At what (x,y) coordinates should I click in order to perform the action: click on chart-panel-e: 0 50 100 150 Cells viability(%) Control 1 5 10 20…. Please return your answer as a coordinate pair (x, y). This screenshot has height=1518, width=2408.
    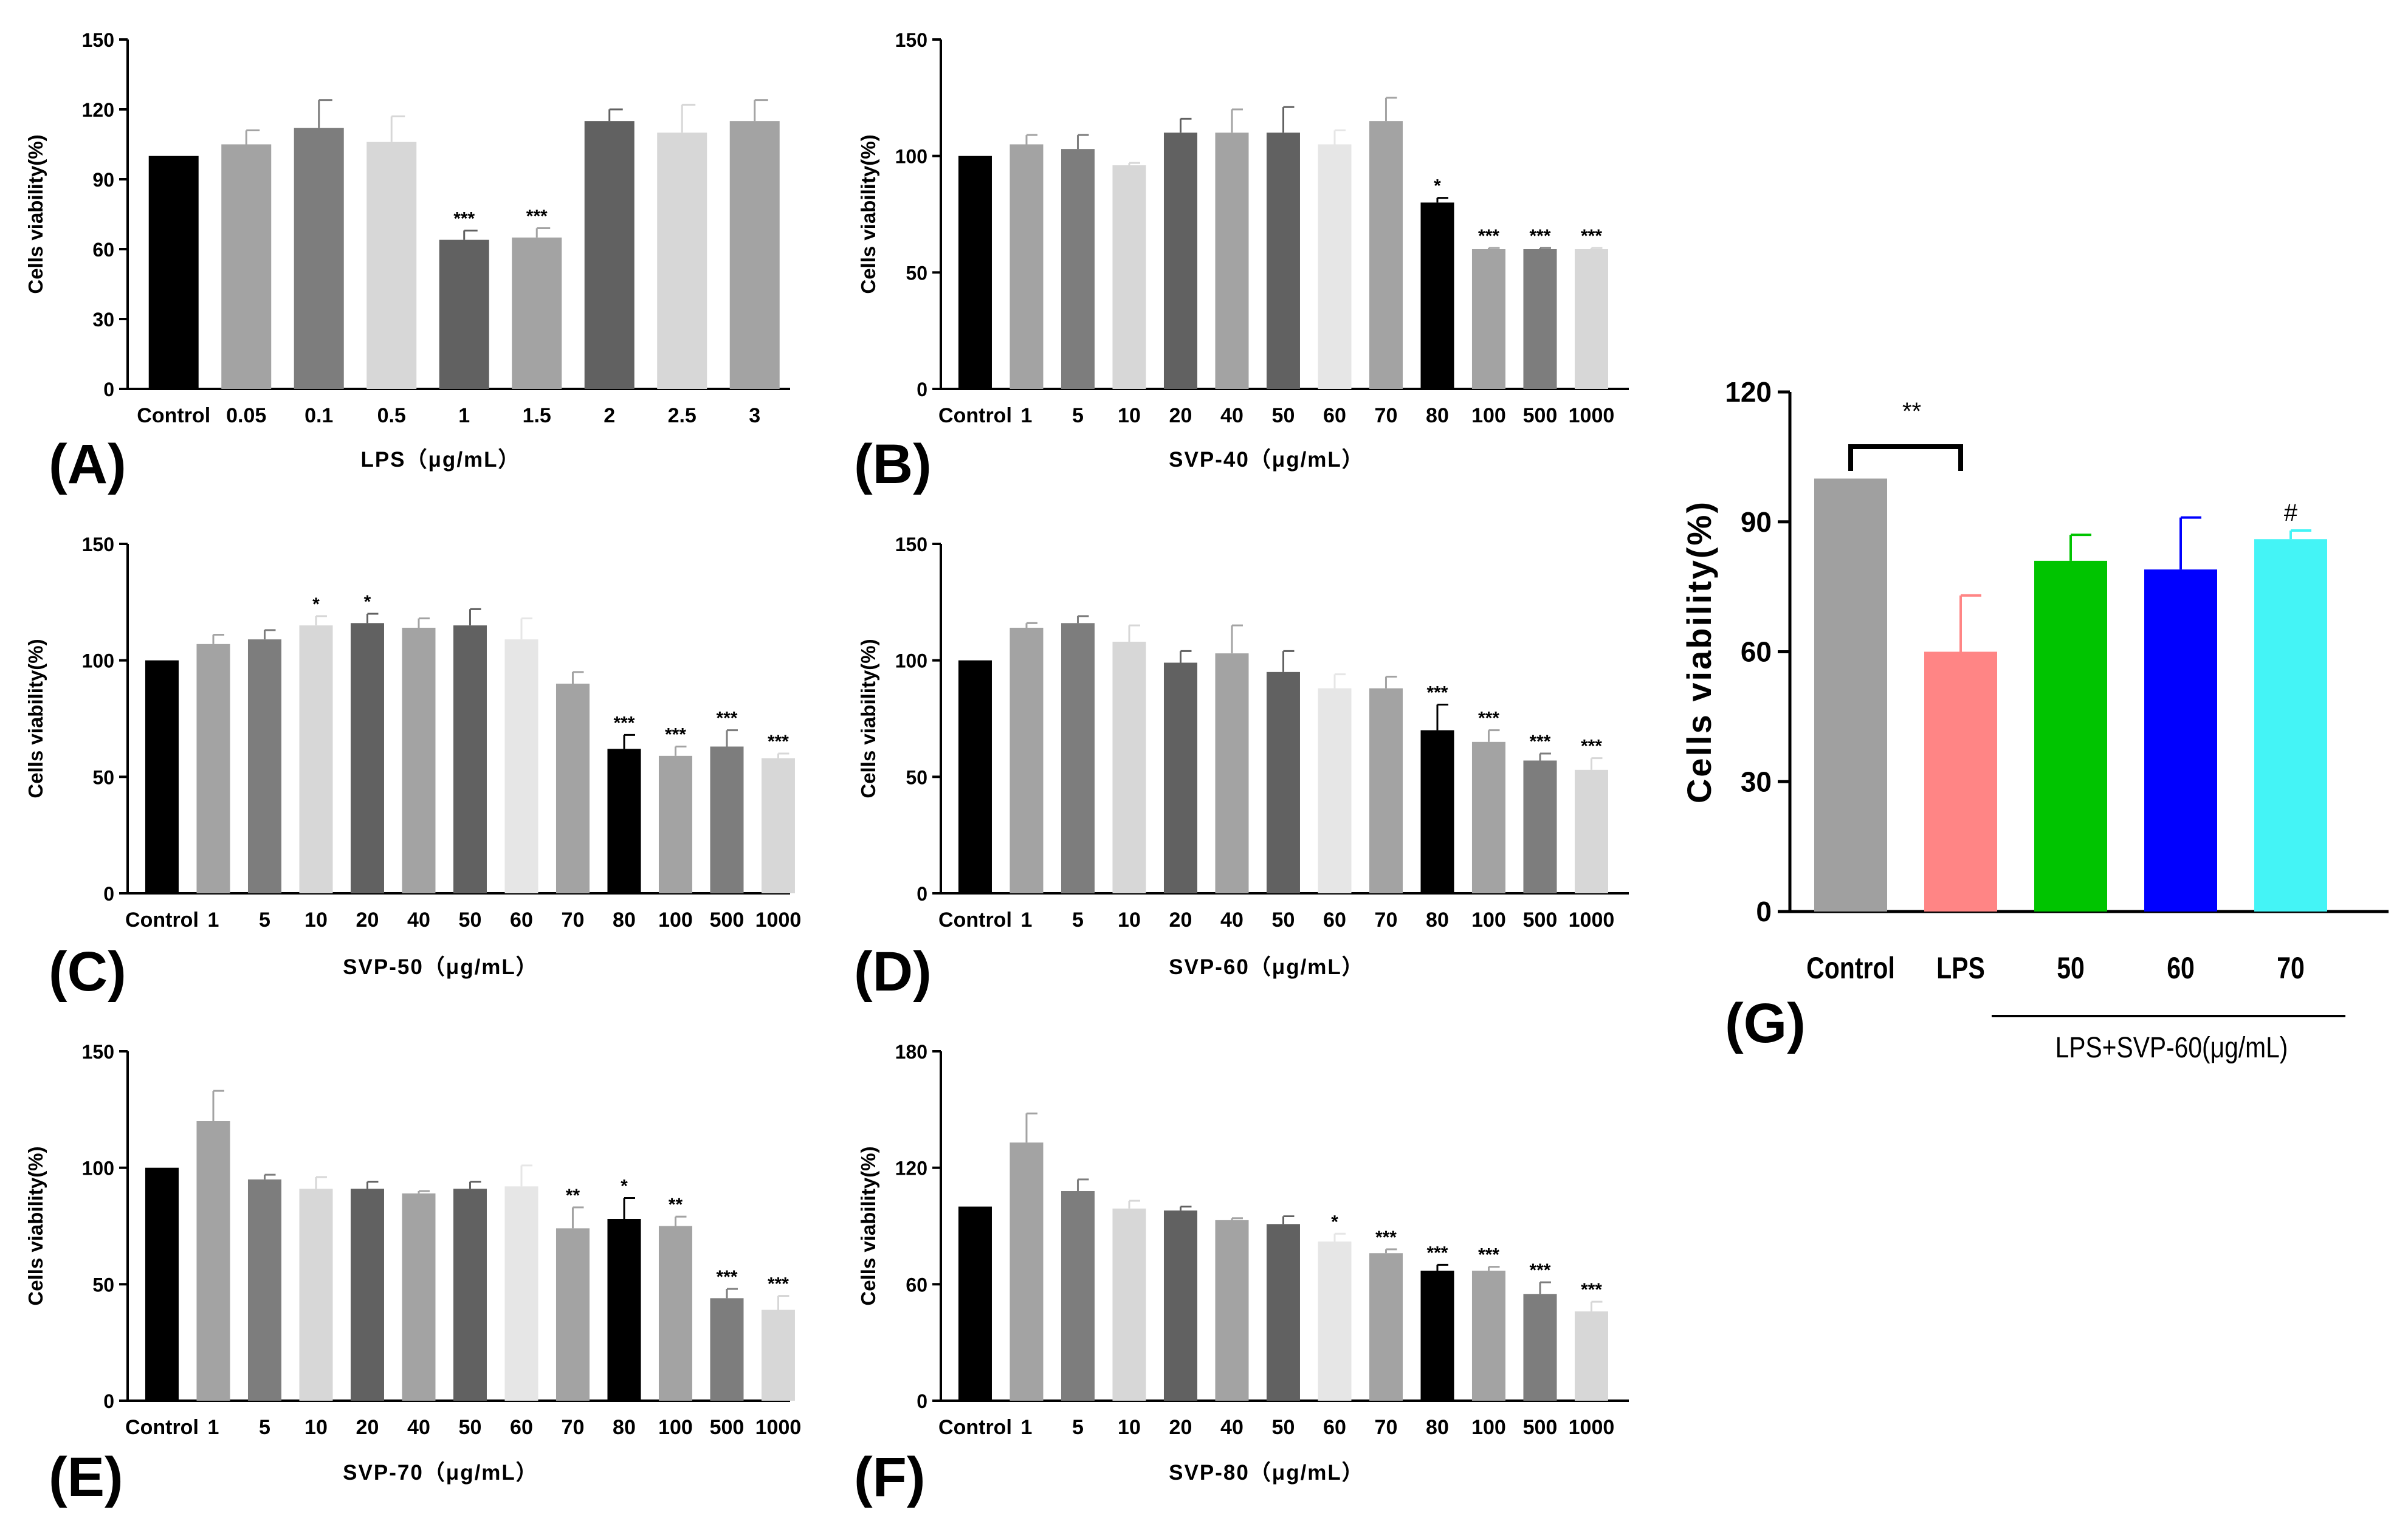
    Looking at the image, I should click on (412, 1274).